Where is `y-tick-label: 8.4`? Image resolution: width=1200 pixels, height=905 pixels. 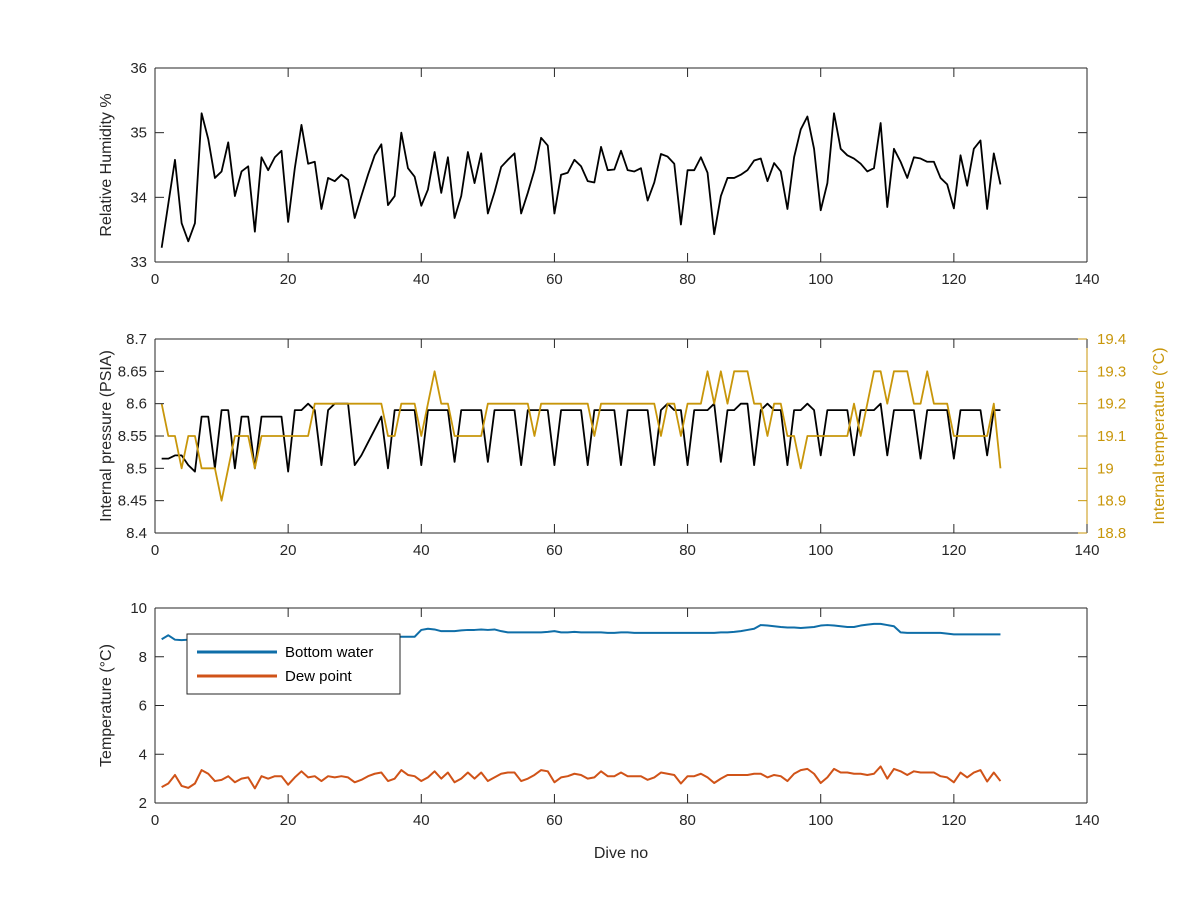
y-tick-label: 8.4 is located at coordinates (136, 533).